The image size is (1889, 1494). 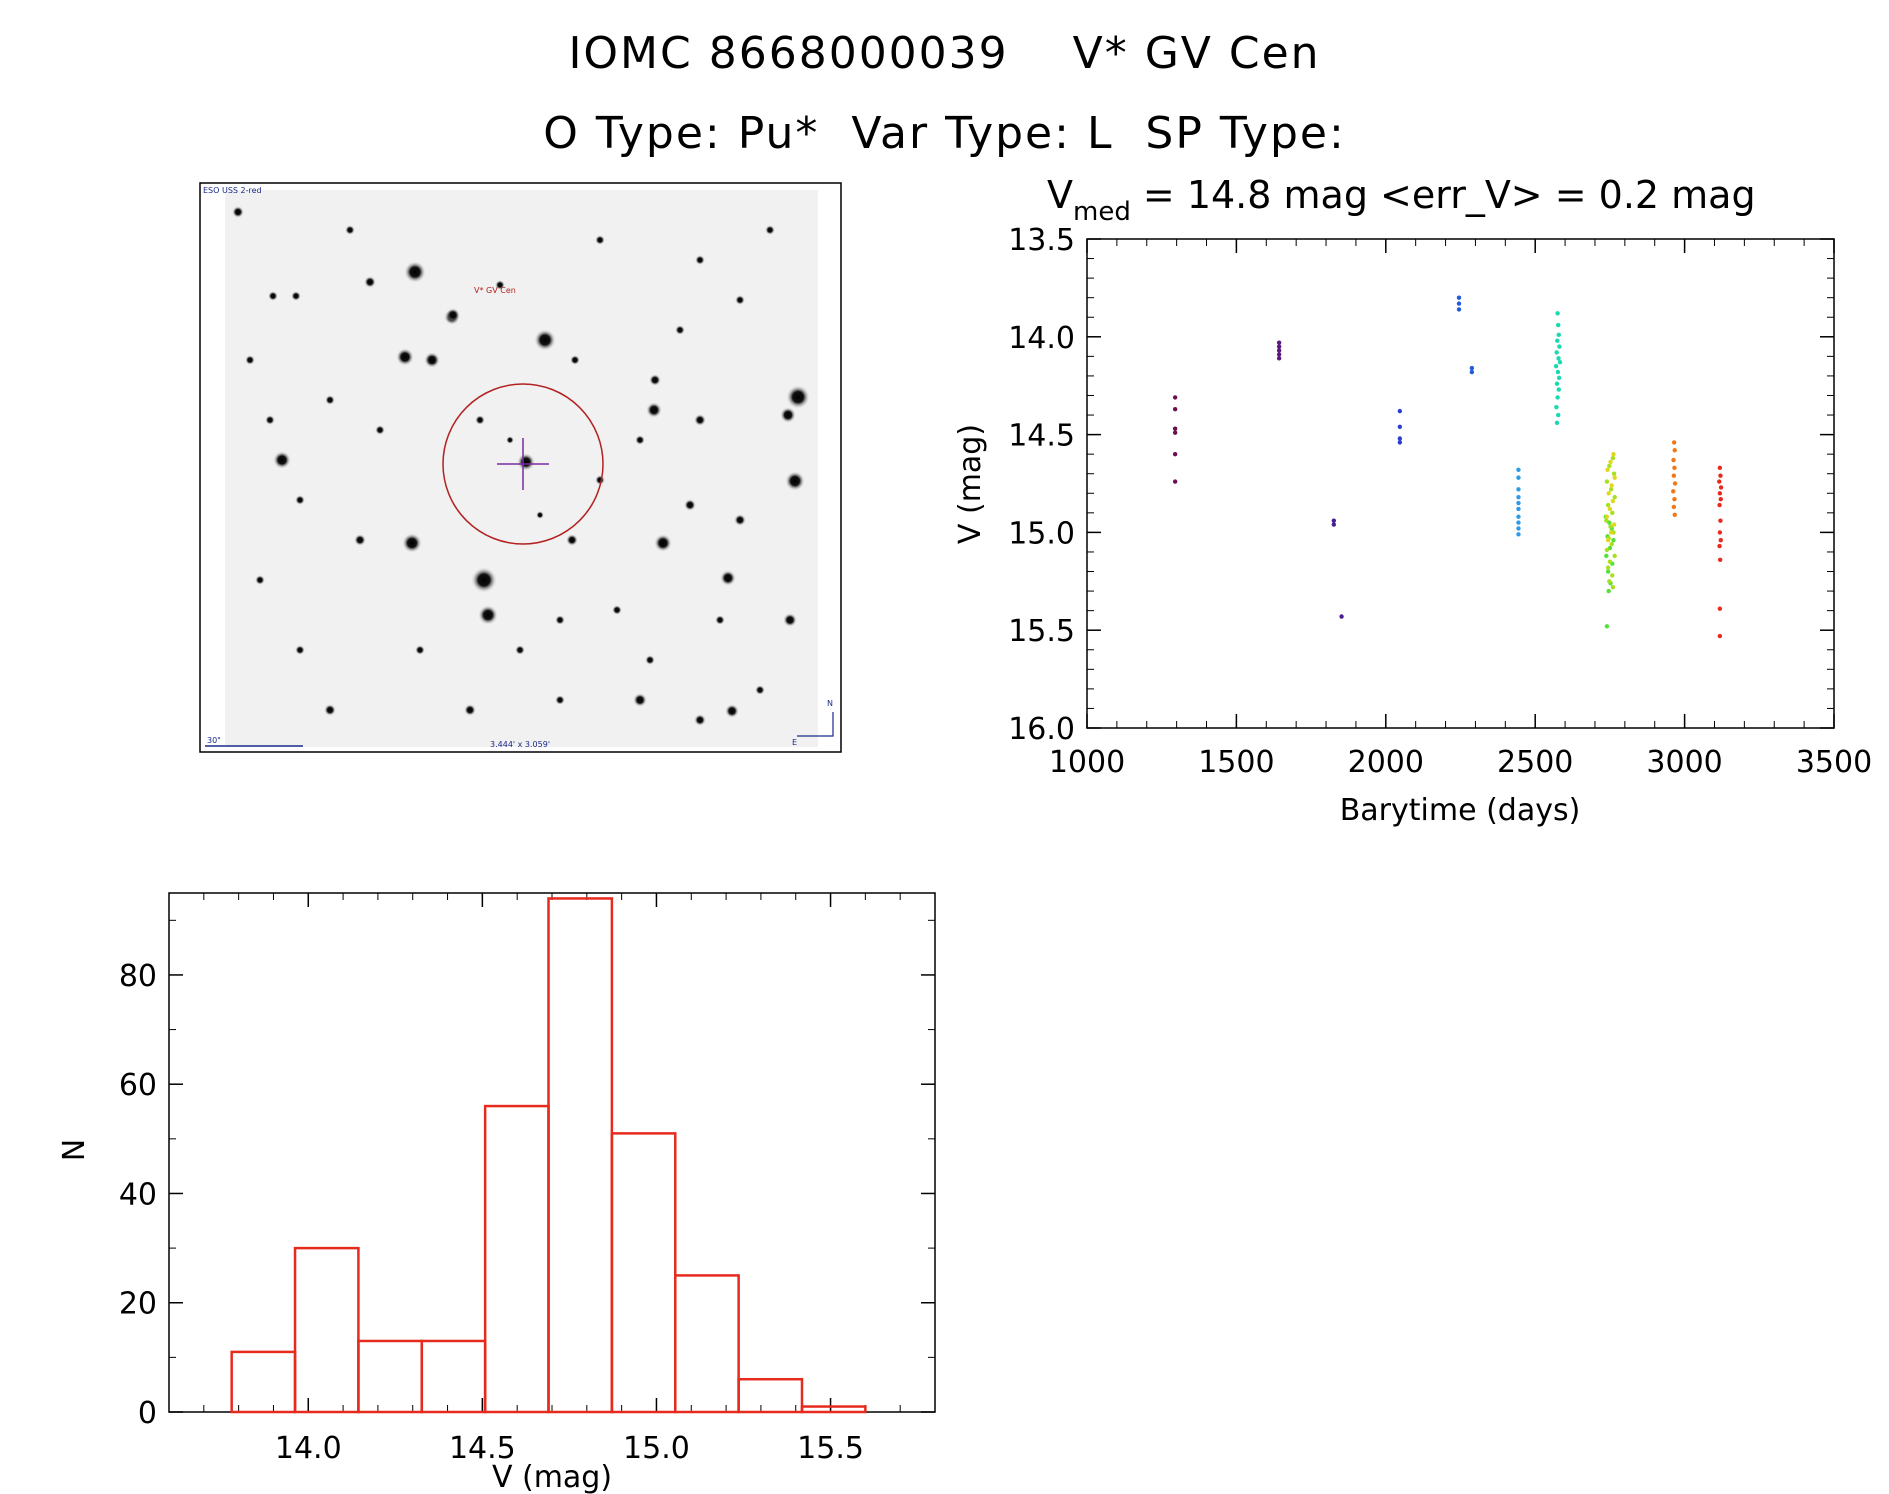 What do you see at coordinates (944, 133) in the screenshot?
I see `object-type-line: O Type: Pu* Var Type: L SP Type:` at bounding box center [944, 133].